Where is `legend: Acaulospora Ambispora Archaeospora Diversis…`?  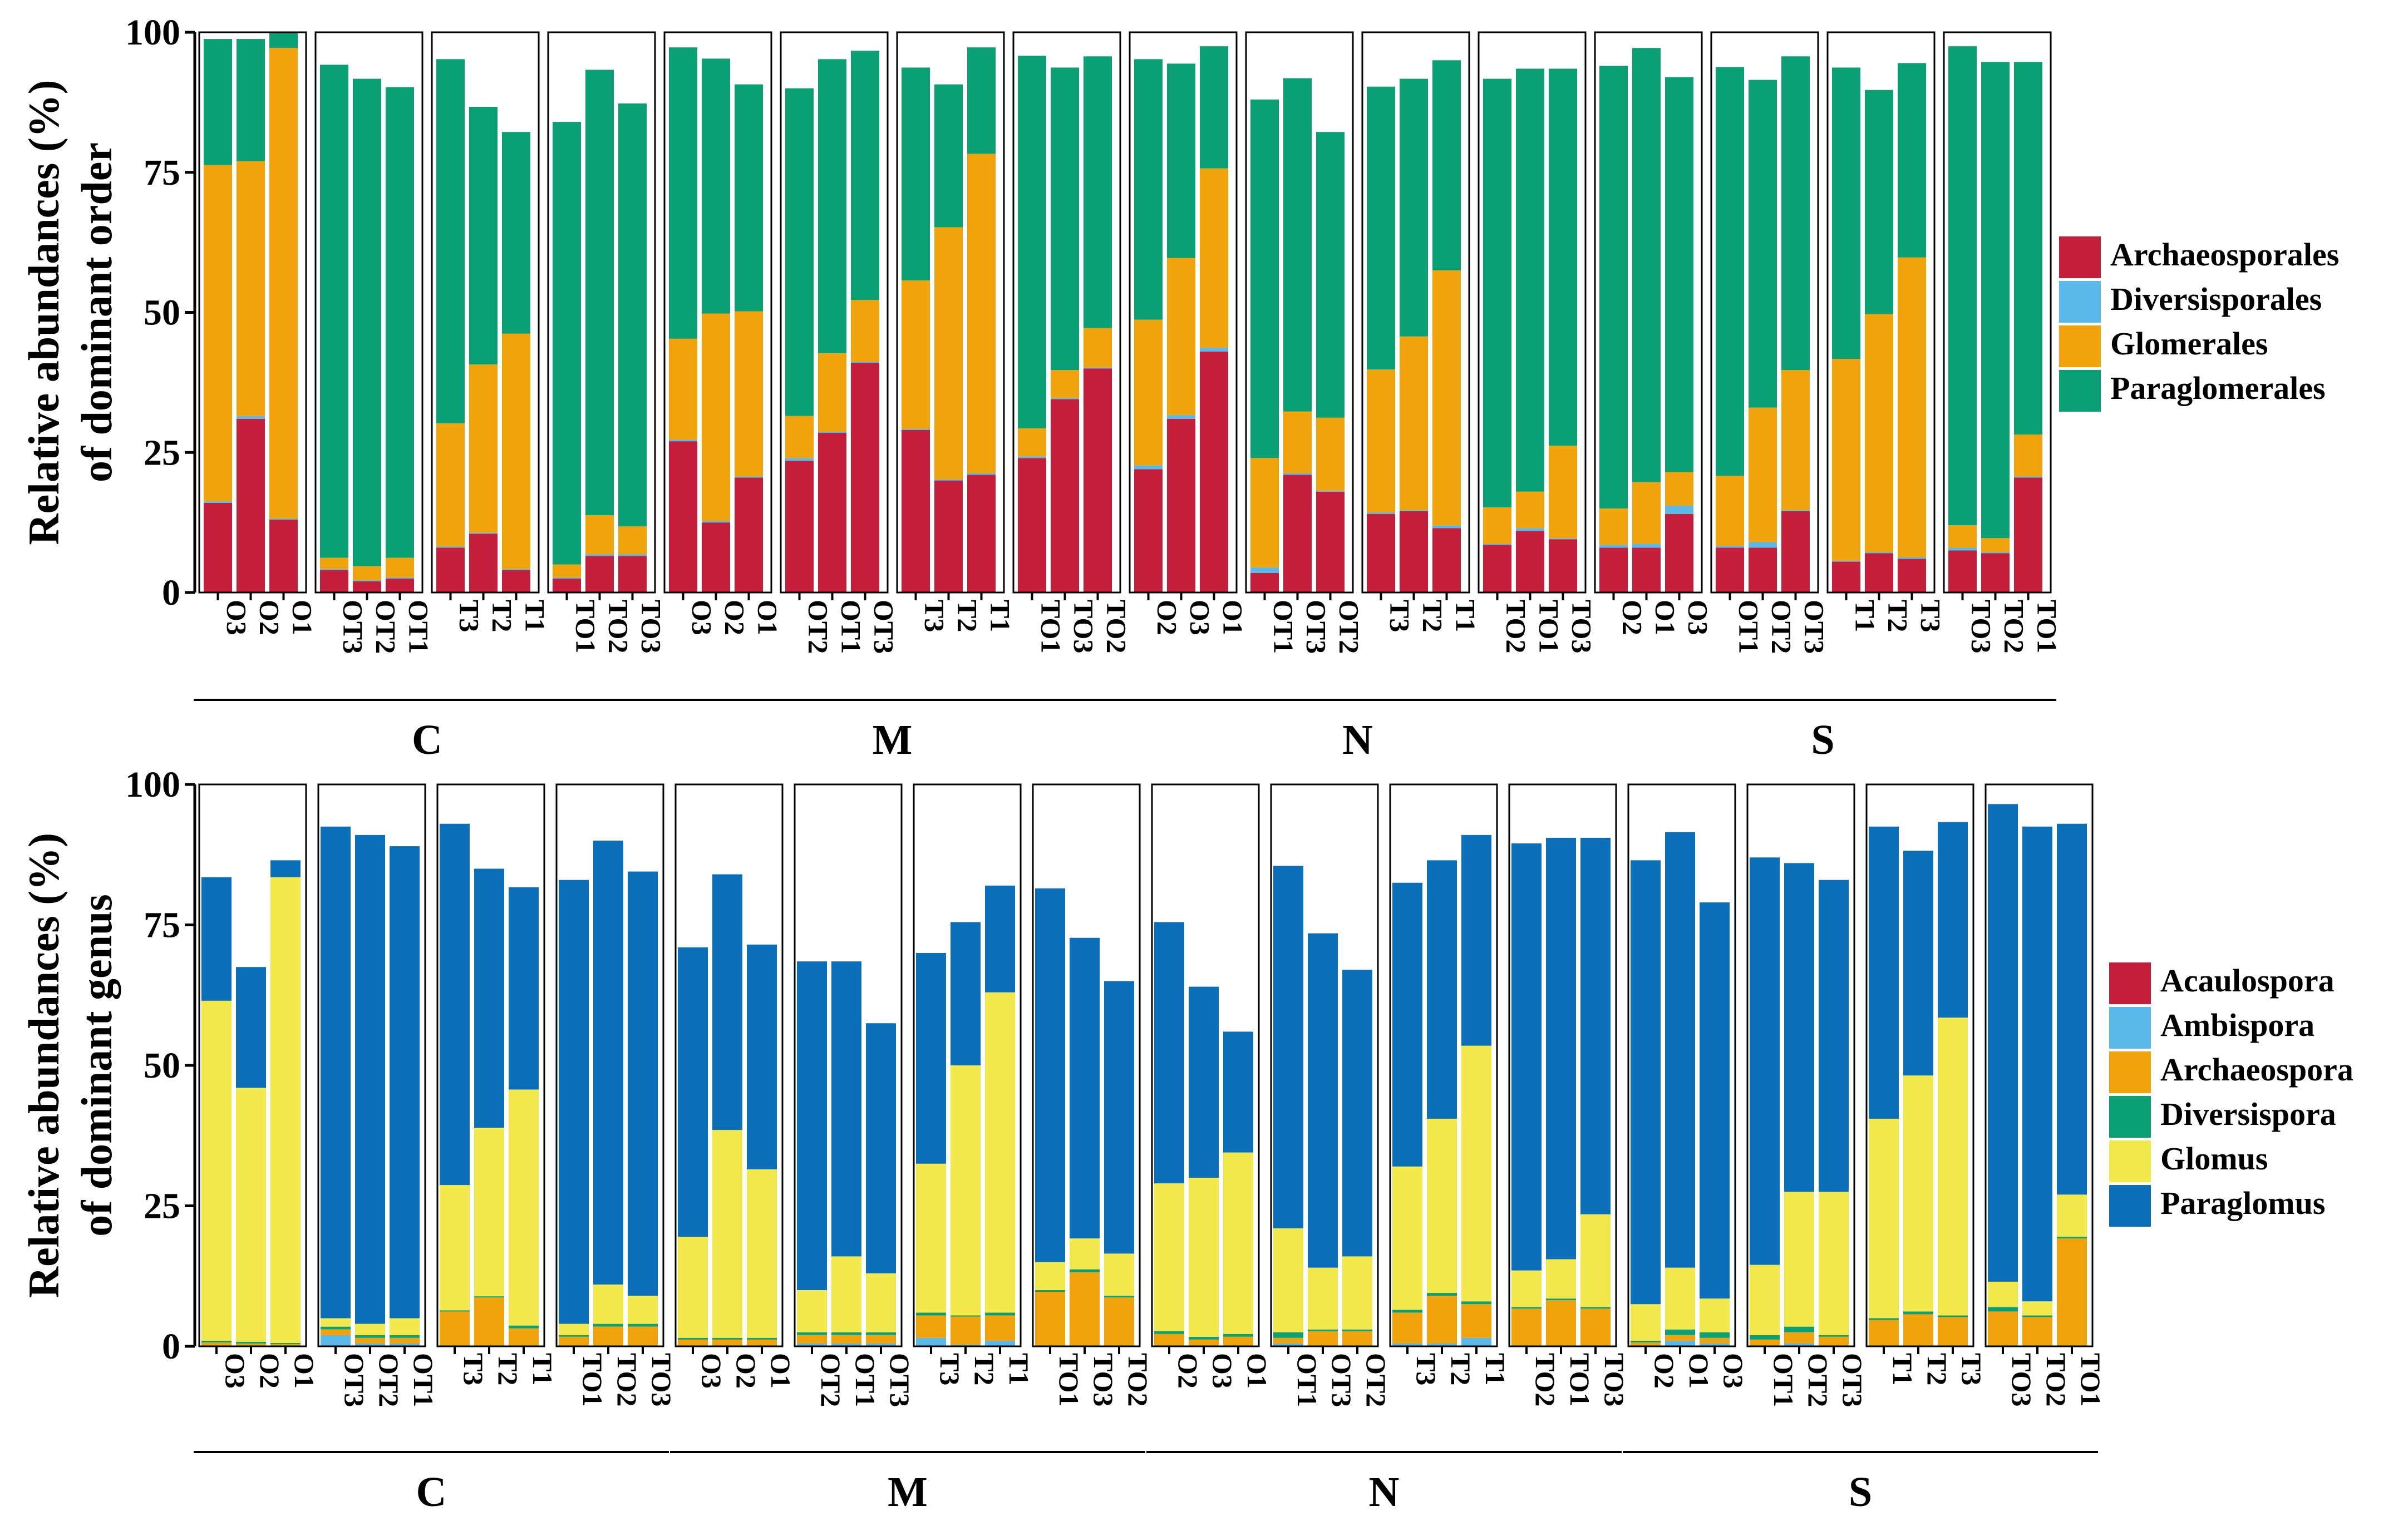 legend: Acaulospora Ambispora Archaeospora Diversis… is located at coordinates (2231, 1095).